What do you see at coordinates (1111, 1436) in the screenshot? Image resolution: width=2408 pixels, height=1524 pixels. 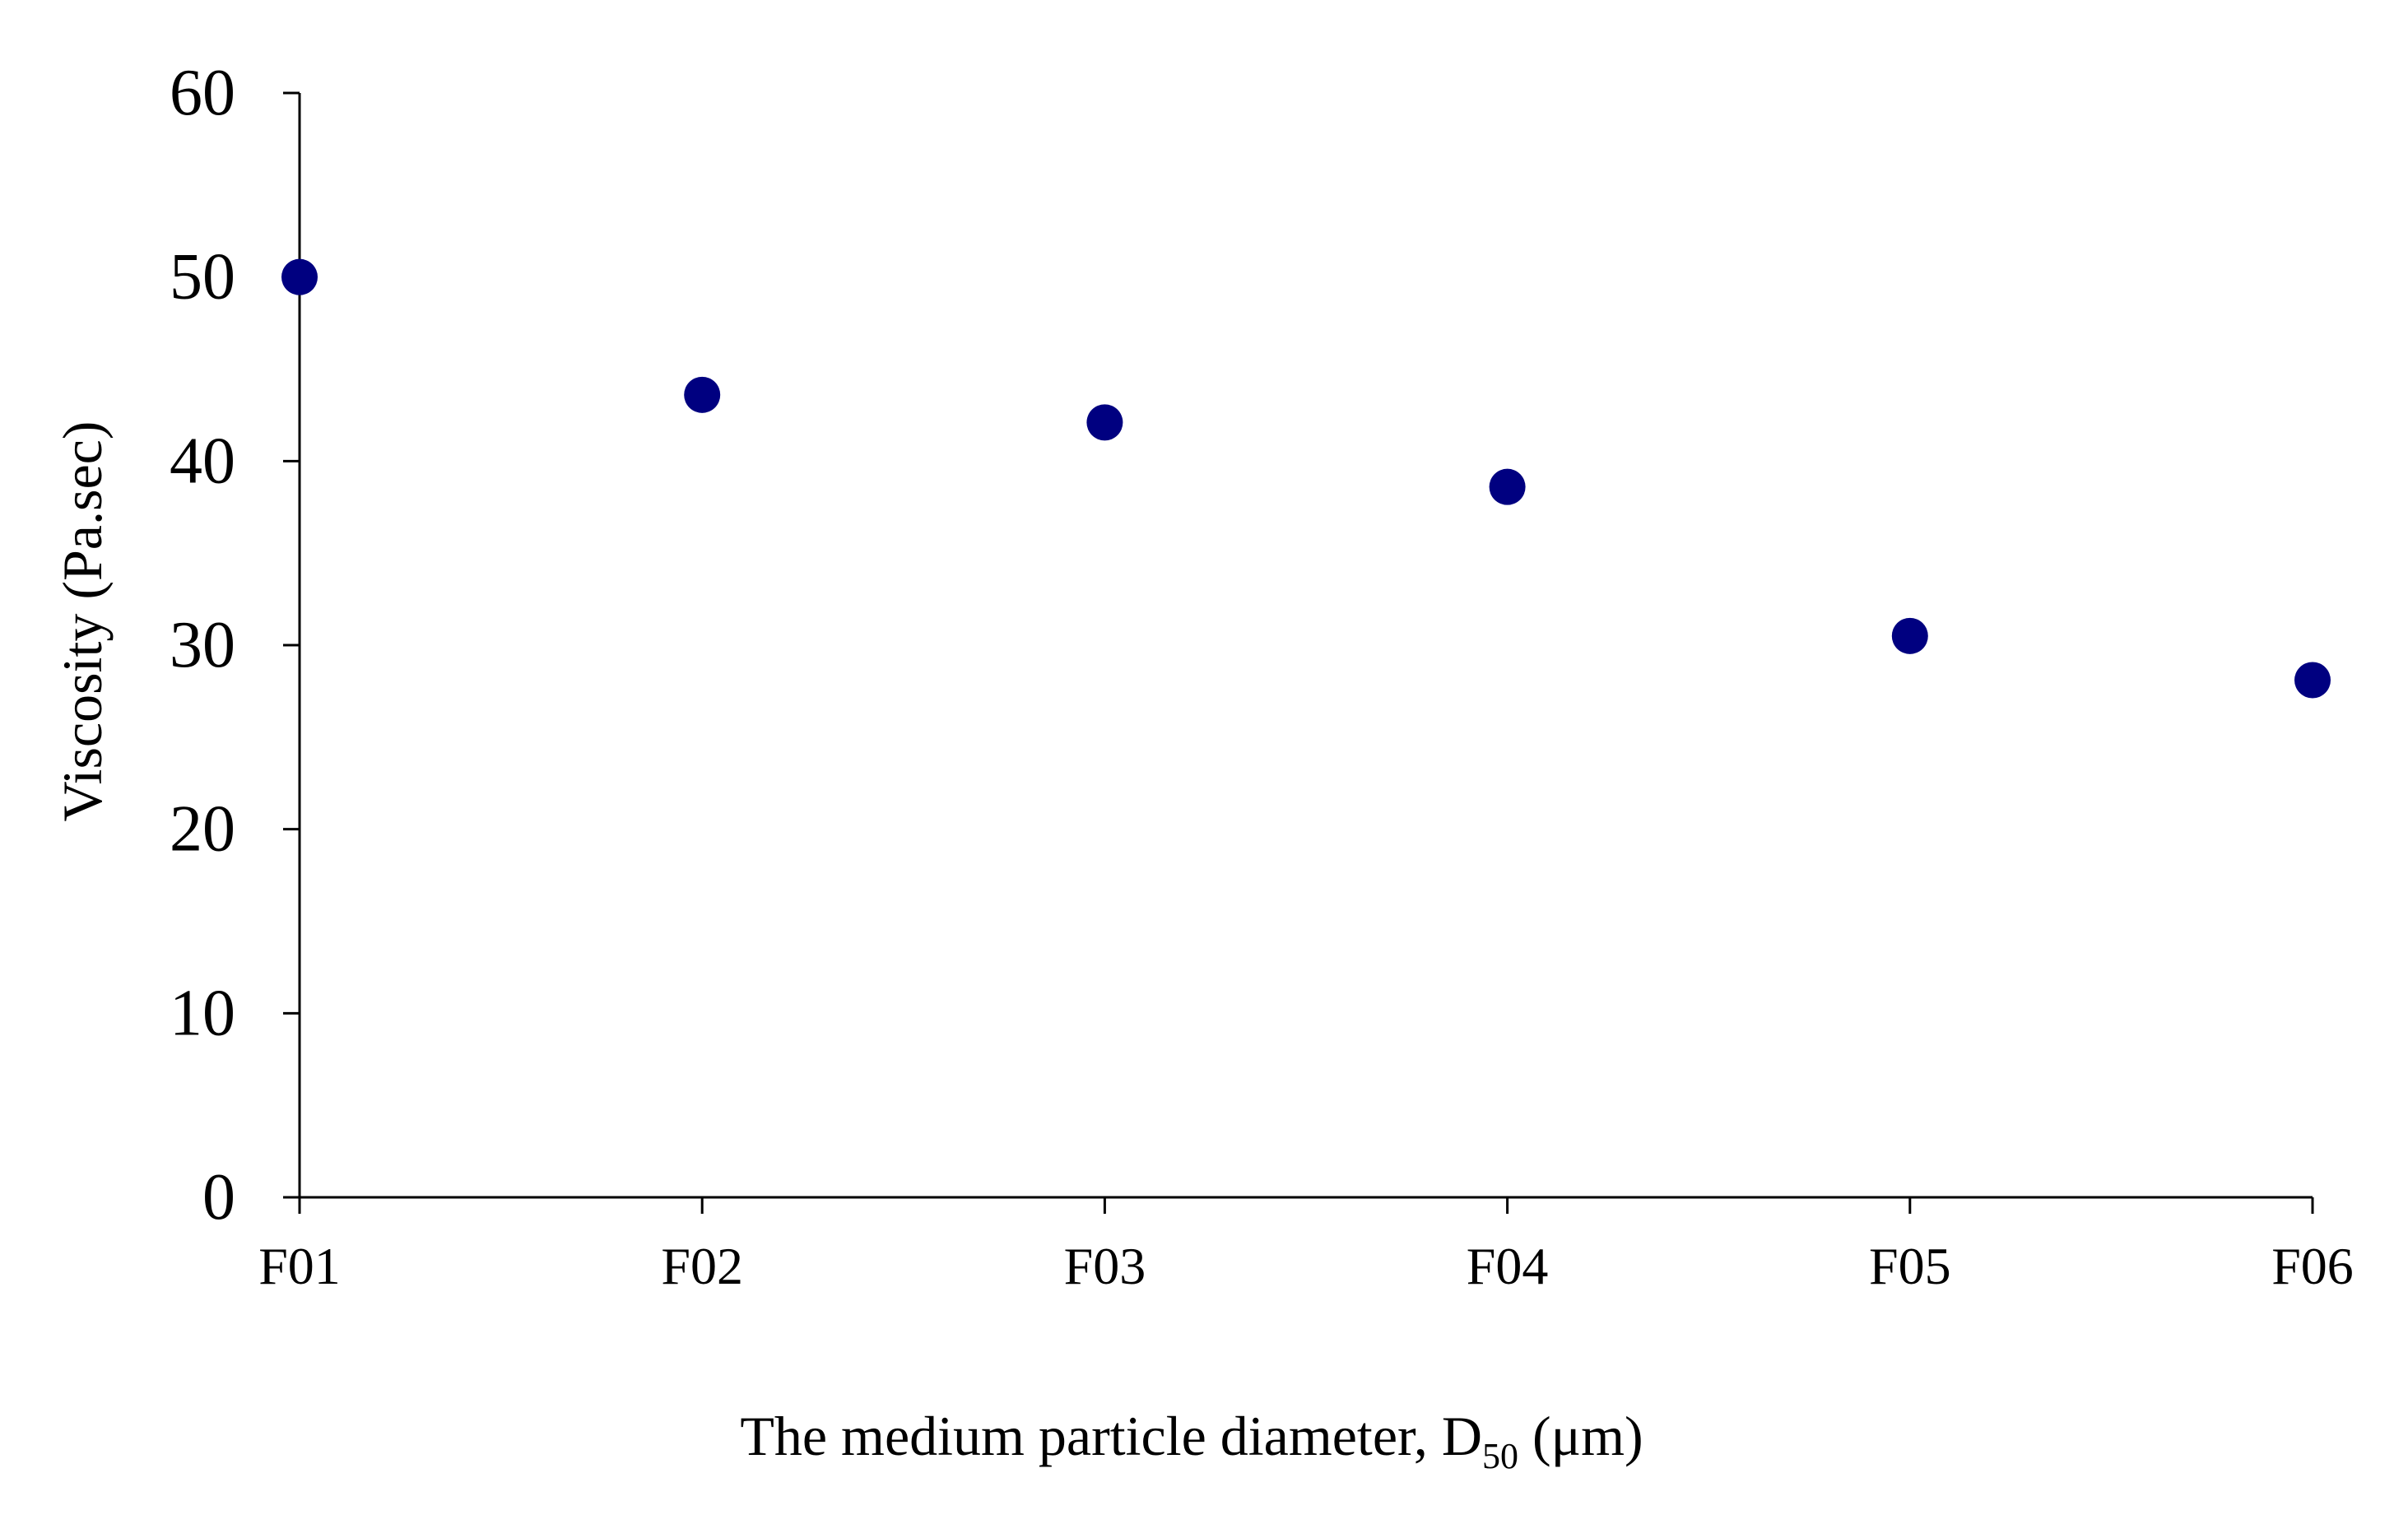 I see `x-axis-title-main: The medium particle diameter, D` at bounding box center [1111, 1436].